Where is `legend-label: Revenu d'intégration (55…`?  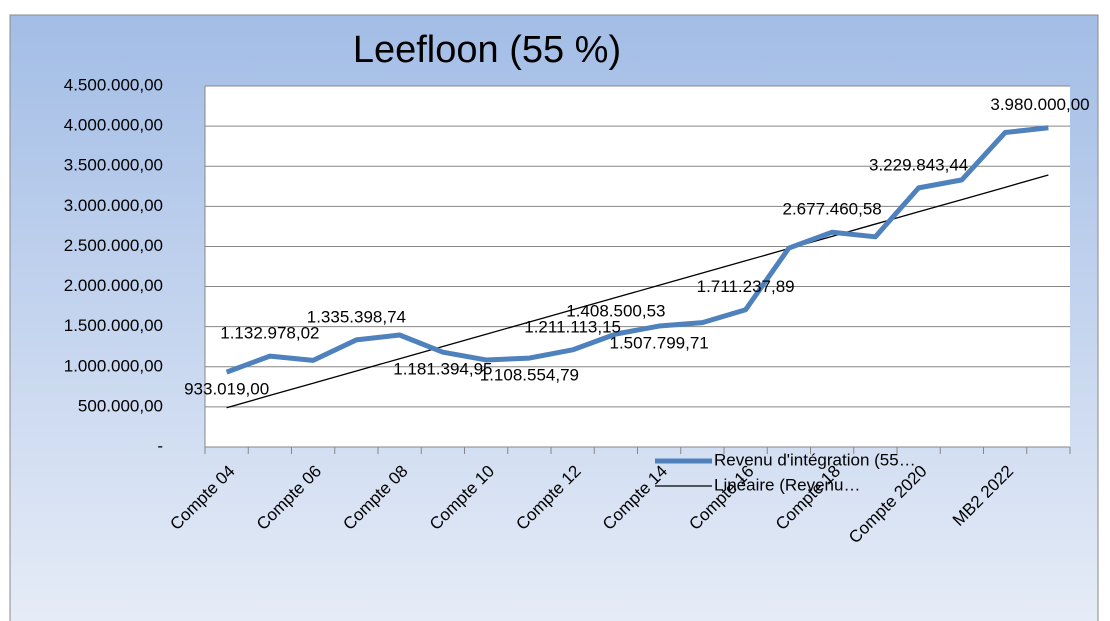 legend-label: Revenu d'intégration (55… is located at coordinates (815, 459).